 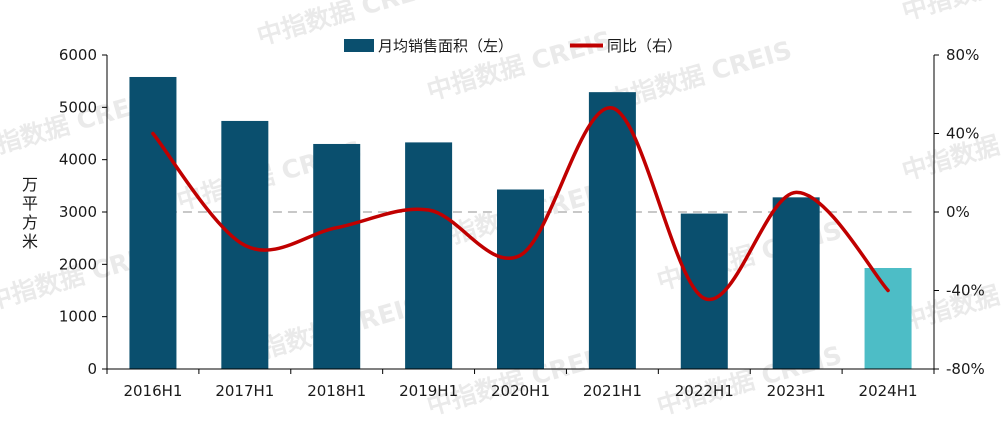 What do you see at coordinates (78, 317) in the screenshot?
I see `y-tick-label: 1000` at bounding box center [78, 317].